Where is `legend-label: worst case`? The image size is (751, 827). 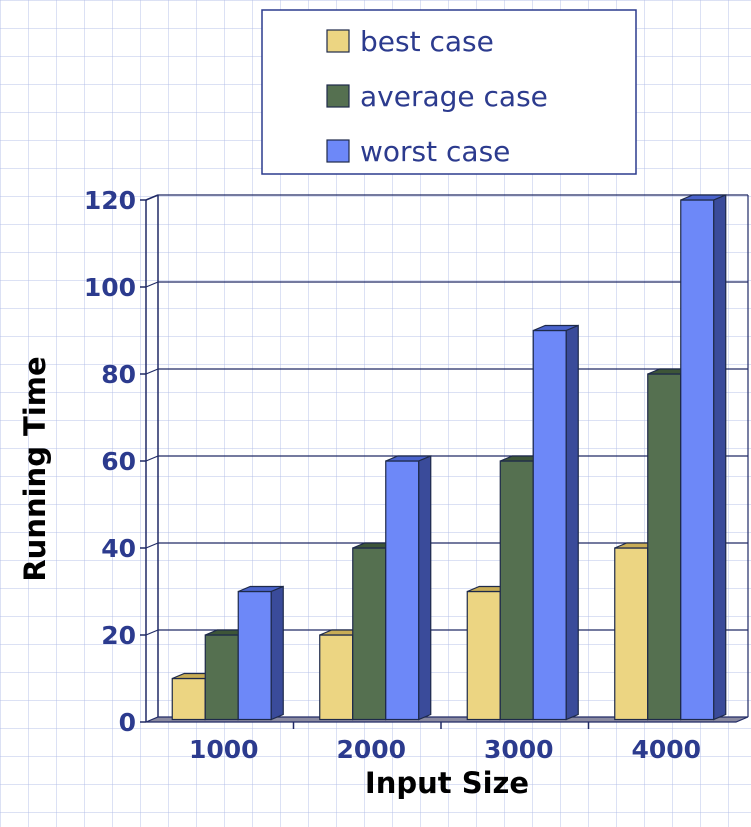 legend-label: worst case is located at coordinates (435, 151).